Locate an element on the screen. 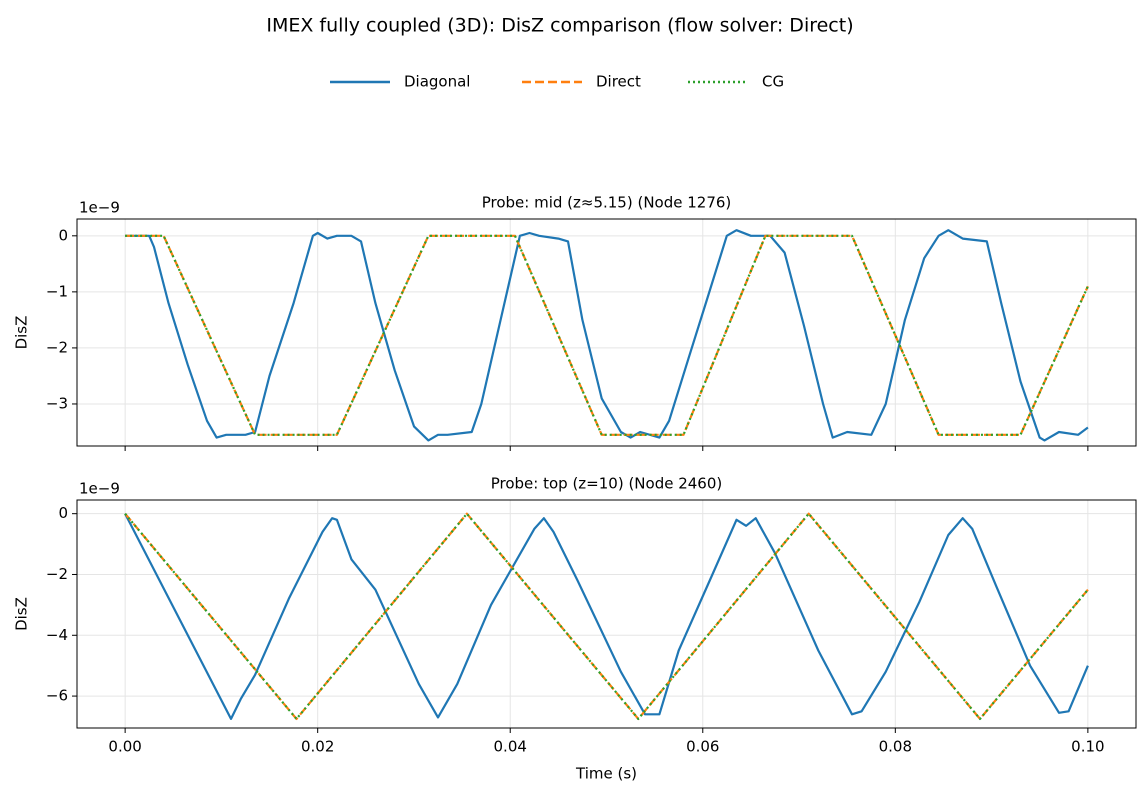 The width and height of the screenshot is (1137, 787). x-tick-label: 0.04 is located at coordinates (510, 747).